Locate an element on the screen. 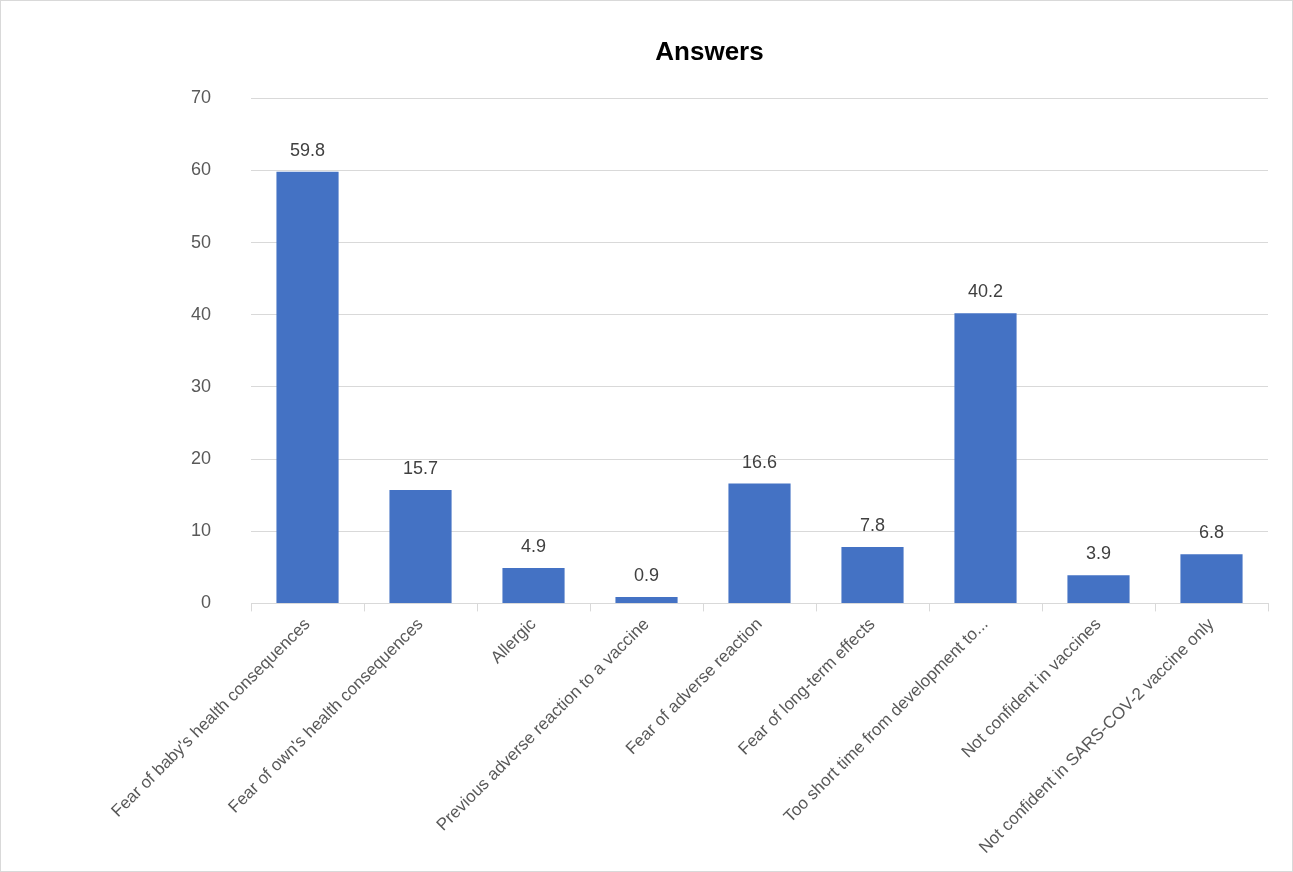 This screenshot has height=872, width=1293. data-label: 0.9 is located at coordinates (647, 574).